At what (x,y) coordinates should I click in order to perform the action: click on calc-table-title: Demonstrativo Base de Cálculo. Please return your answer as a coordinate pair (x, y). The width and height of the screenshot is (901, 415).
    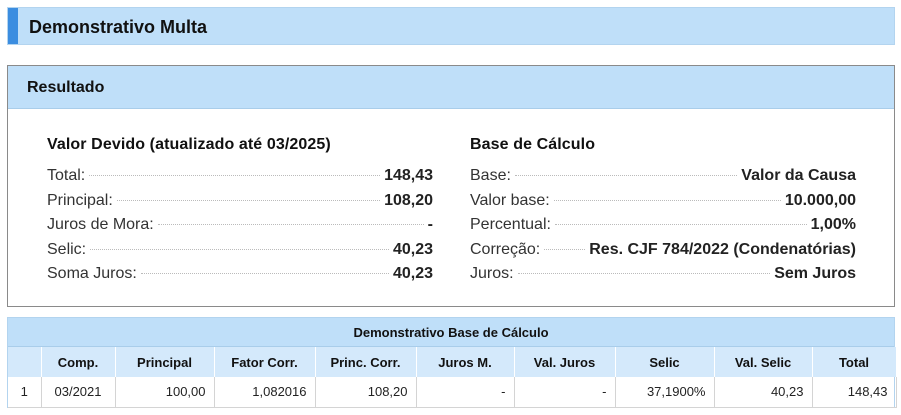
    Looking at the image, I should click on (451, 332).